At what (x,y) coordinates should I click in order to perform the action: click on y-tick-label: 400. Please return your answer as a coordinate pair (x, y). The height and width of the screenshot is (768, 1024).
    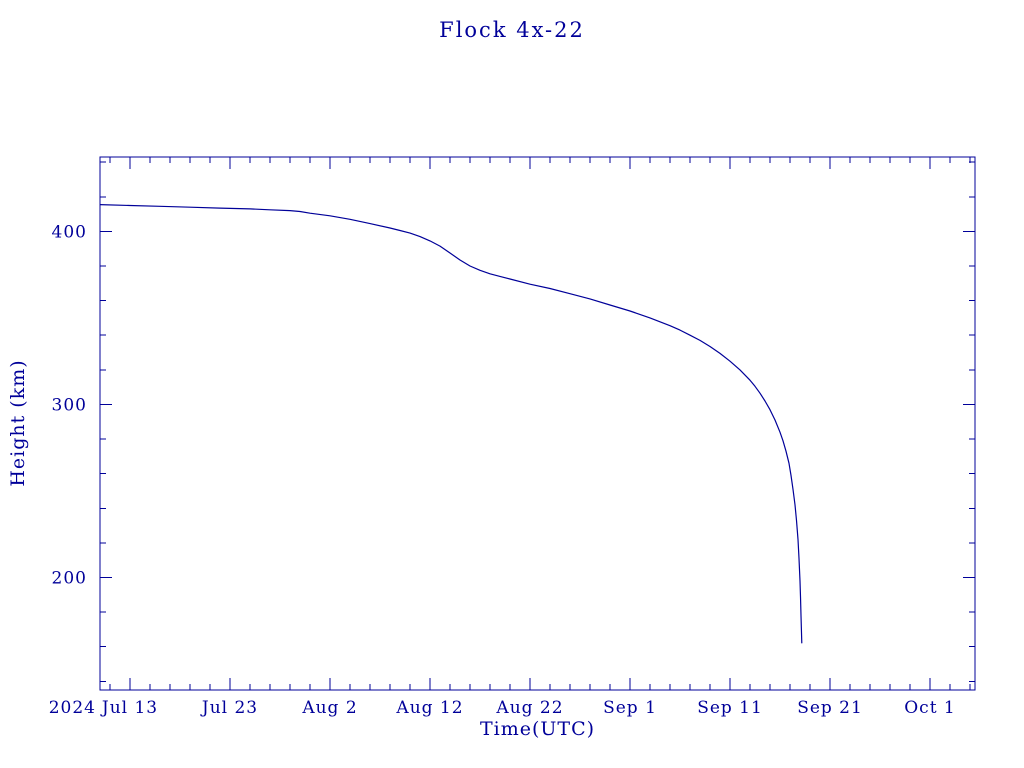
    Looking at the image, I should click on (69, 232).